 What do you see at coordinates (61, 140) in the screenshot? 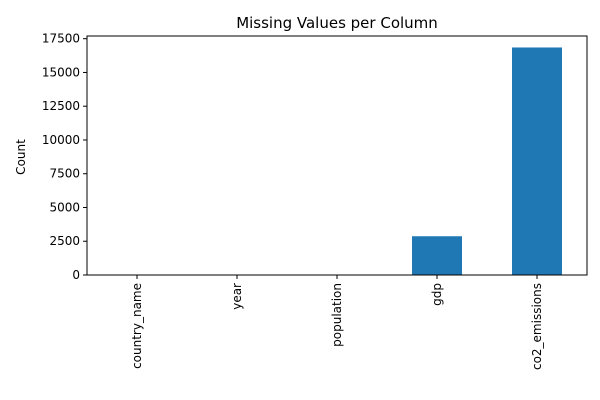
I see `y-tick-label: 10000` at bounding box center [61, 140].